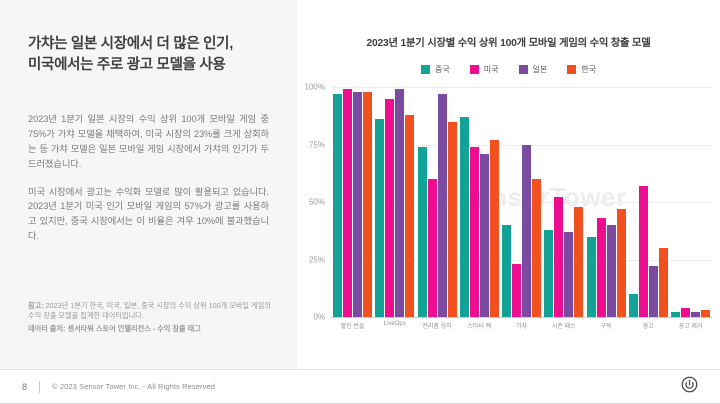 The image size is (720, 404). What do you see at coordinates (410, 215) in the screenshot?
I see `bar-한국-LiveOps` at bounding box center [410, 215].